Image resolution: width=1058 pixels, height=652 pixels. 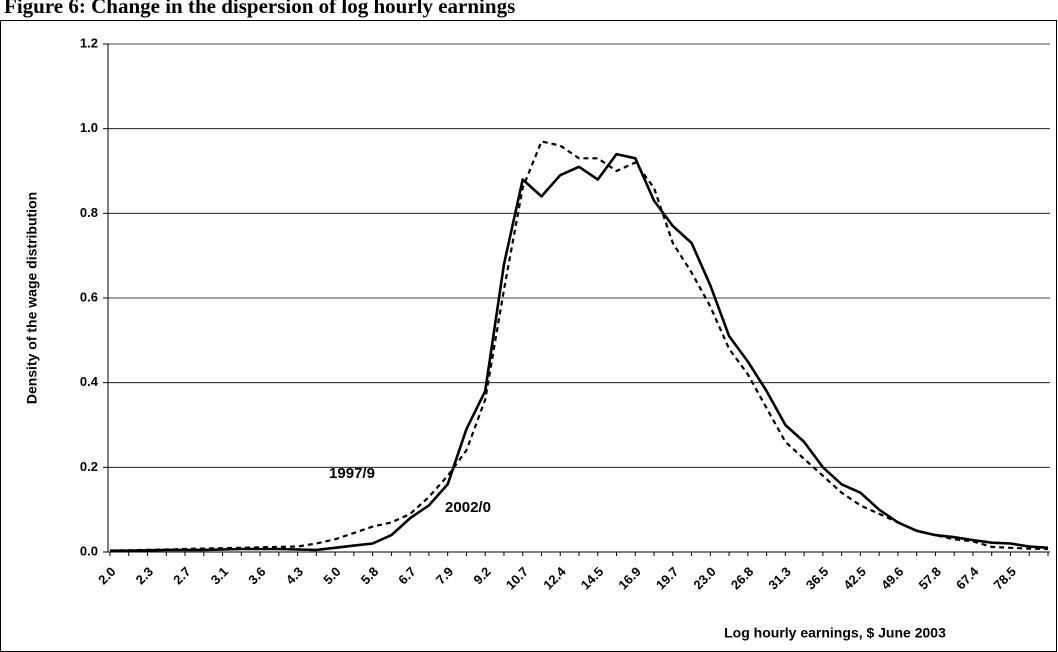 What do you see at coordinates (854, 578) in the screenshot?
I see `x-tick-label: 42.5` at bounding box center [854, 578].